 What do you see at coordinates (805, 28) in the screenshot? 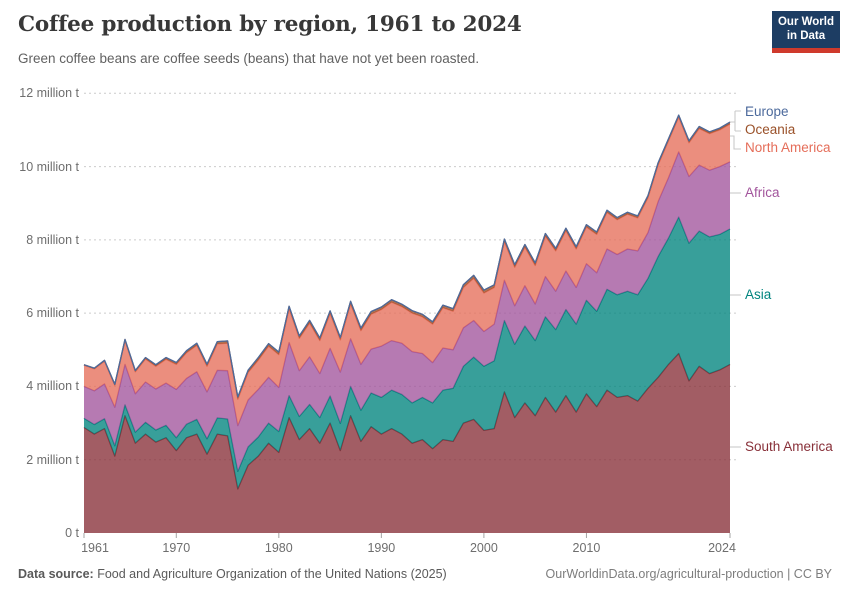
I see `owid-logo-text: Our World in Data` at bounding box center [805, 28].